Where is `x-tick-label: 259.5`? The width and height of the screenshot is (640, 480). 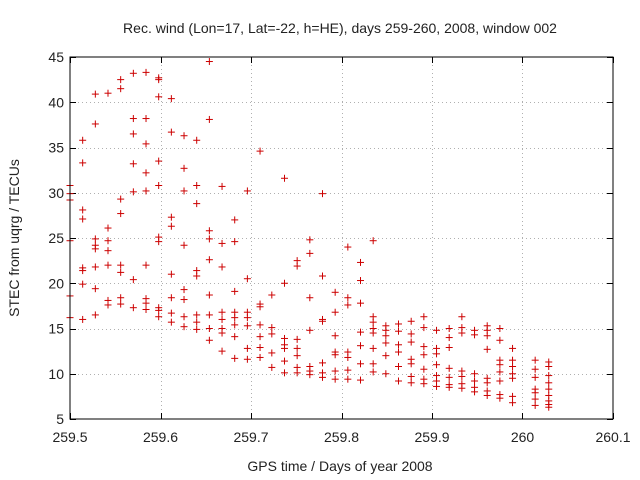 x-tick-label: 259.5 is located at coordinates (69, 437).